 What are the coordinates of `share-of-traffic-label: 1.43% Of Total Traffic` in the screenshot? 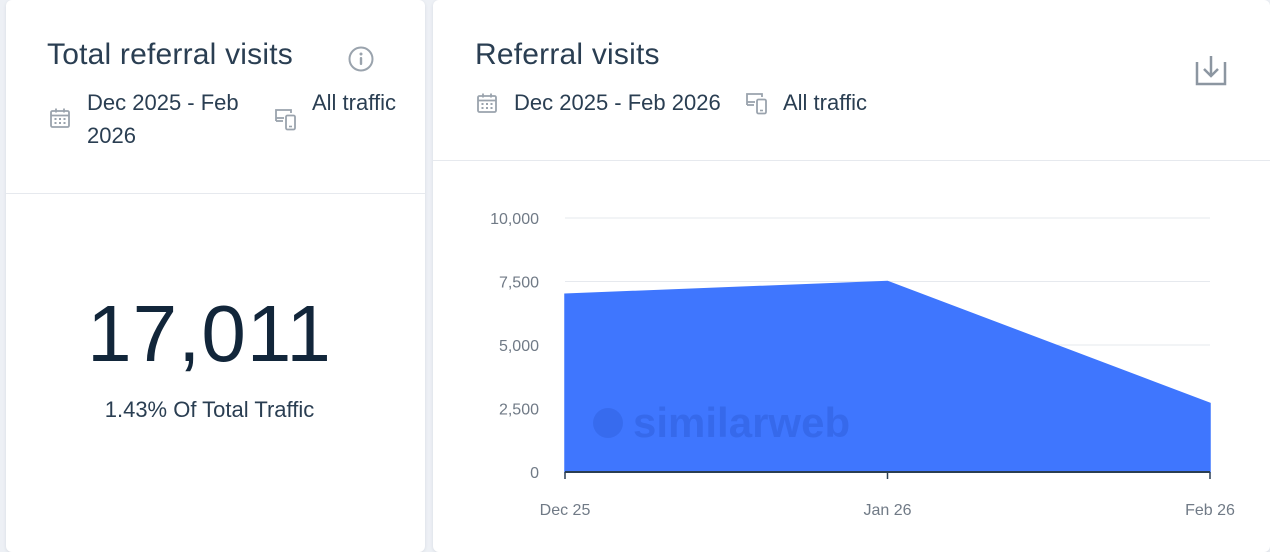 It's located at (209, 409).